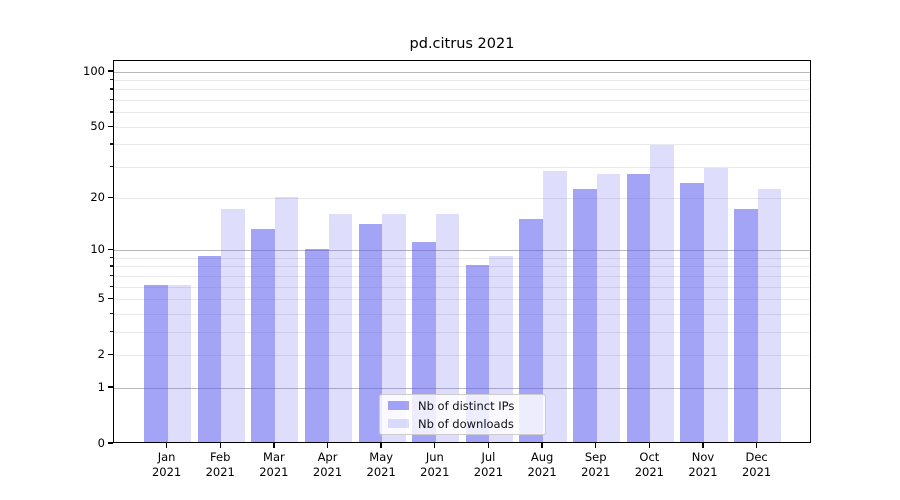  Describe the element at coordinates (101, 353) in the screenshot. I see `y-tick-label: 2` at that location.